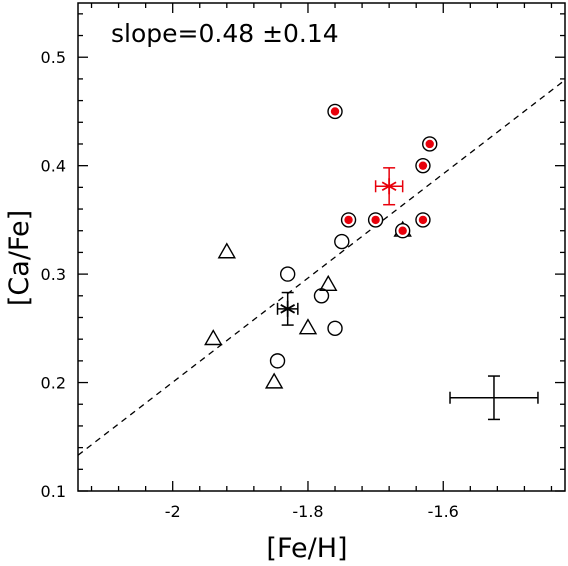 This screenshot has width=568, height=566. What do you see at coordinates (53, 166) in the screenshot?
I see `y-tick-label: 0.4` at bounding box center [53, 166].